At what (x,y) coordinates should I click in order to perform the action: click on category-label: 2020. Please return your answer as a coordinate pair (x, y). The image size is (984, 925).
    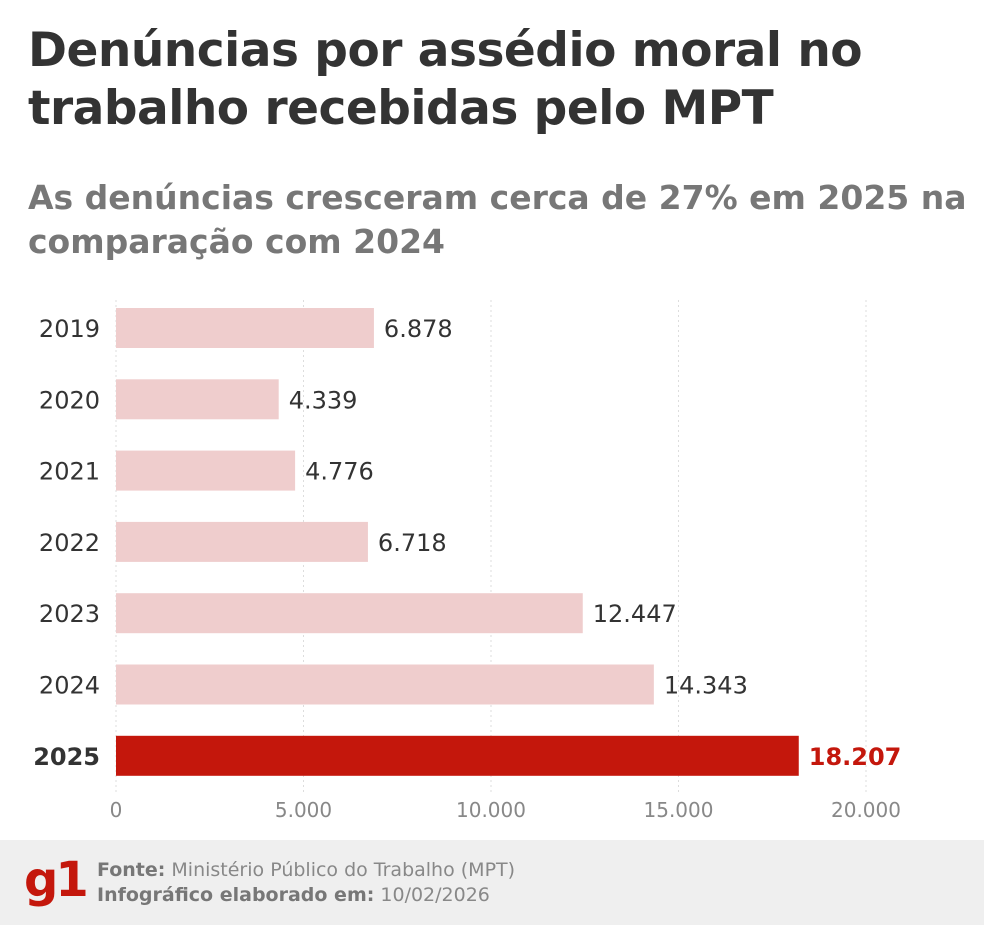
    Looking at the image, I should click on (69, 400).